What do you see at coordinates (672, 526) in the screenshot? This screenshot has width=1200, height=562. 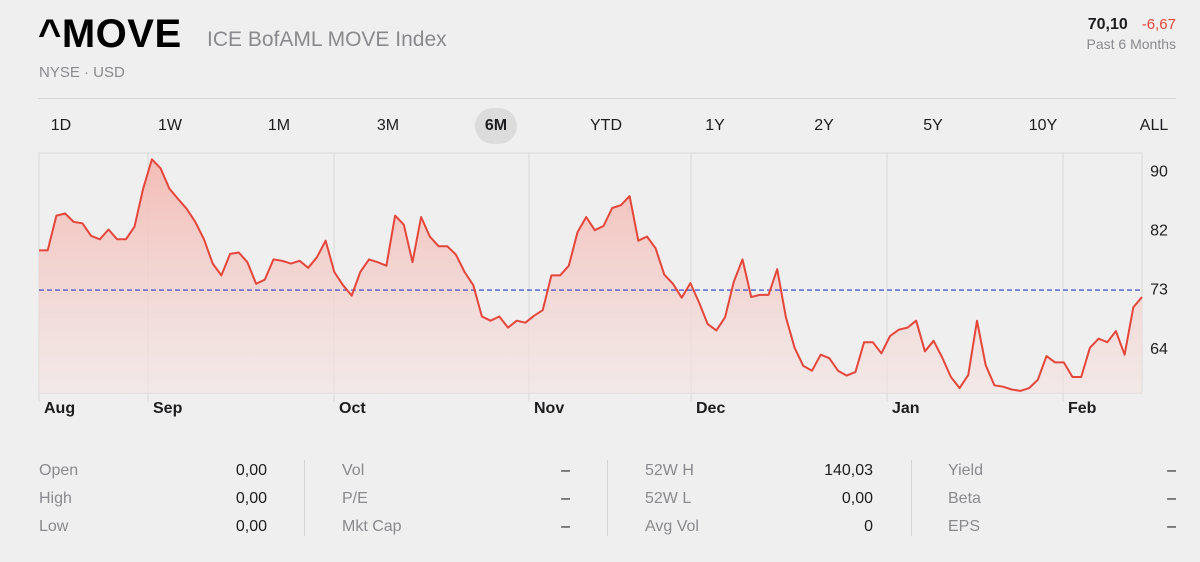 I see `stat-label-avg-vol: Avg Vol` at bounding box center [672, 526].